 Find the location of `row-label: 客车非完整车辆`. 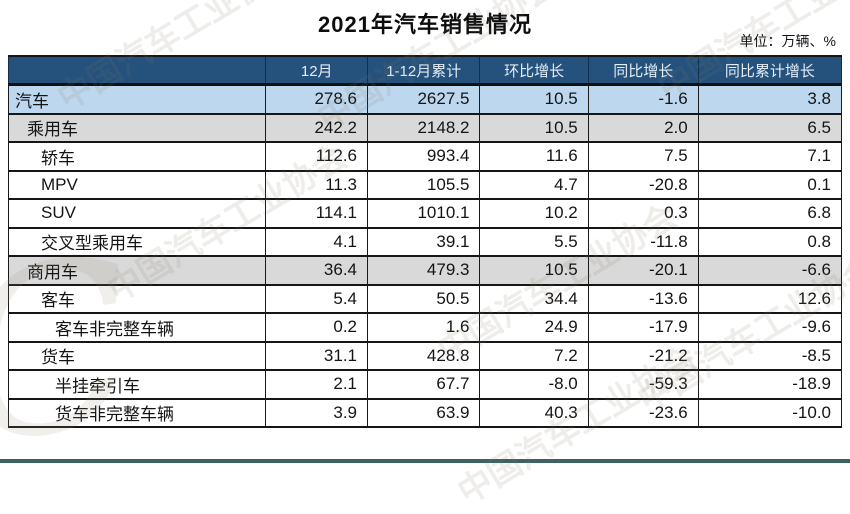

row-label: 客车非完整车辆 is located at coordinates (137, 327).